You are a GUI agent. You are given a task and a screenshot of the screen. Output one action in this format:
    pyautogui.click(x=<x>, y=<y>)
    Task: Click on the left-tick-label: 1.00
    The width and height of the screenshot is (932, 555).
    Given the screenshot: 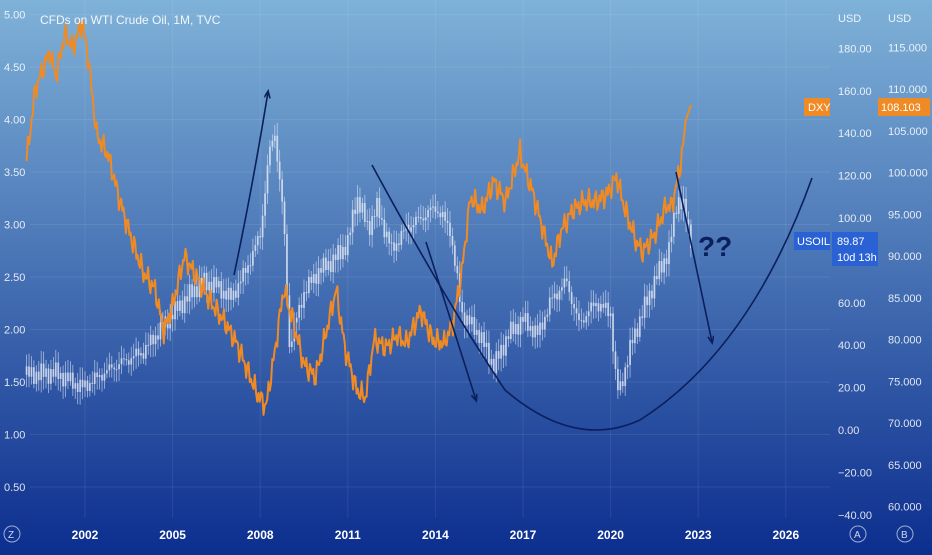 What is the action you would take?
    pyautogui.click(x=14, y=436)
    